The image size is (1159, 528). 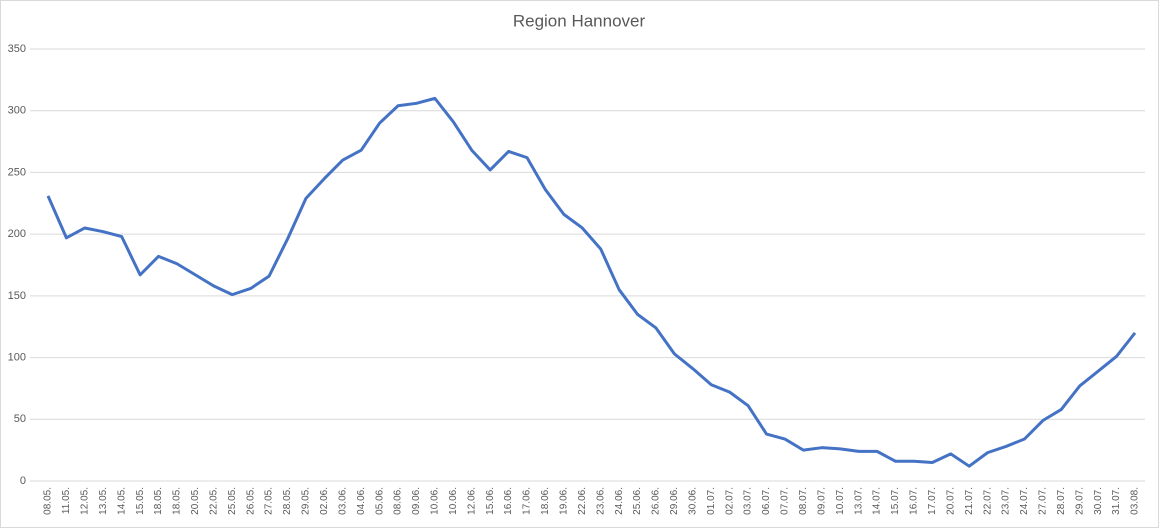 What do you see at coordinates (858, 501) in the screenshot?
I see `x-tick-label: 13.07.` at bounding box center [858, 501].